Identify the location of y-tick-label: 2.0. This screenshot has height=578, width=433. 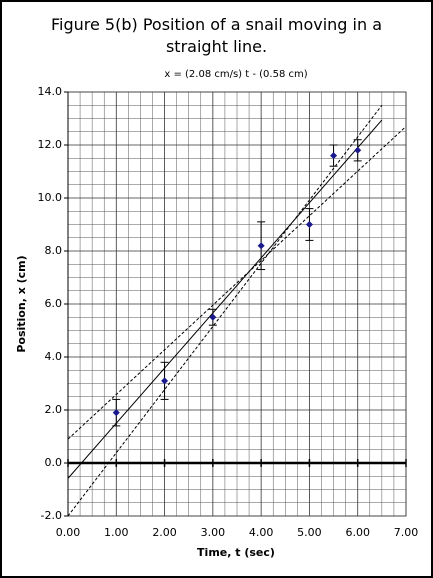
(54, 409).